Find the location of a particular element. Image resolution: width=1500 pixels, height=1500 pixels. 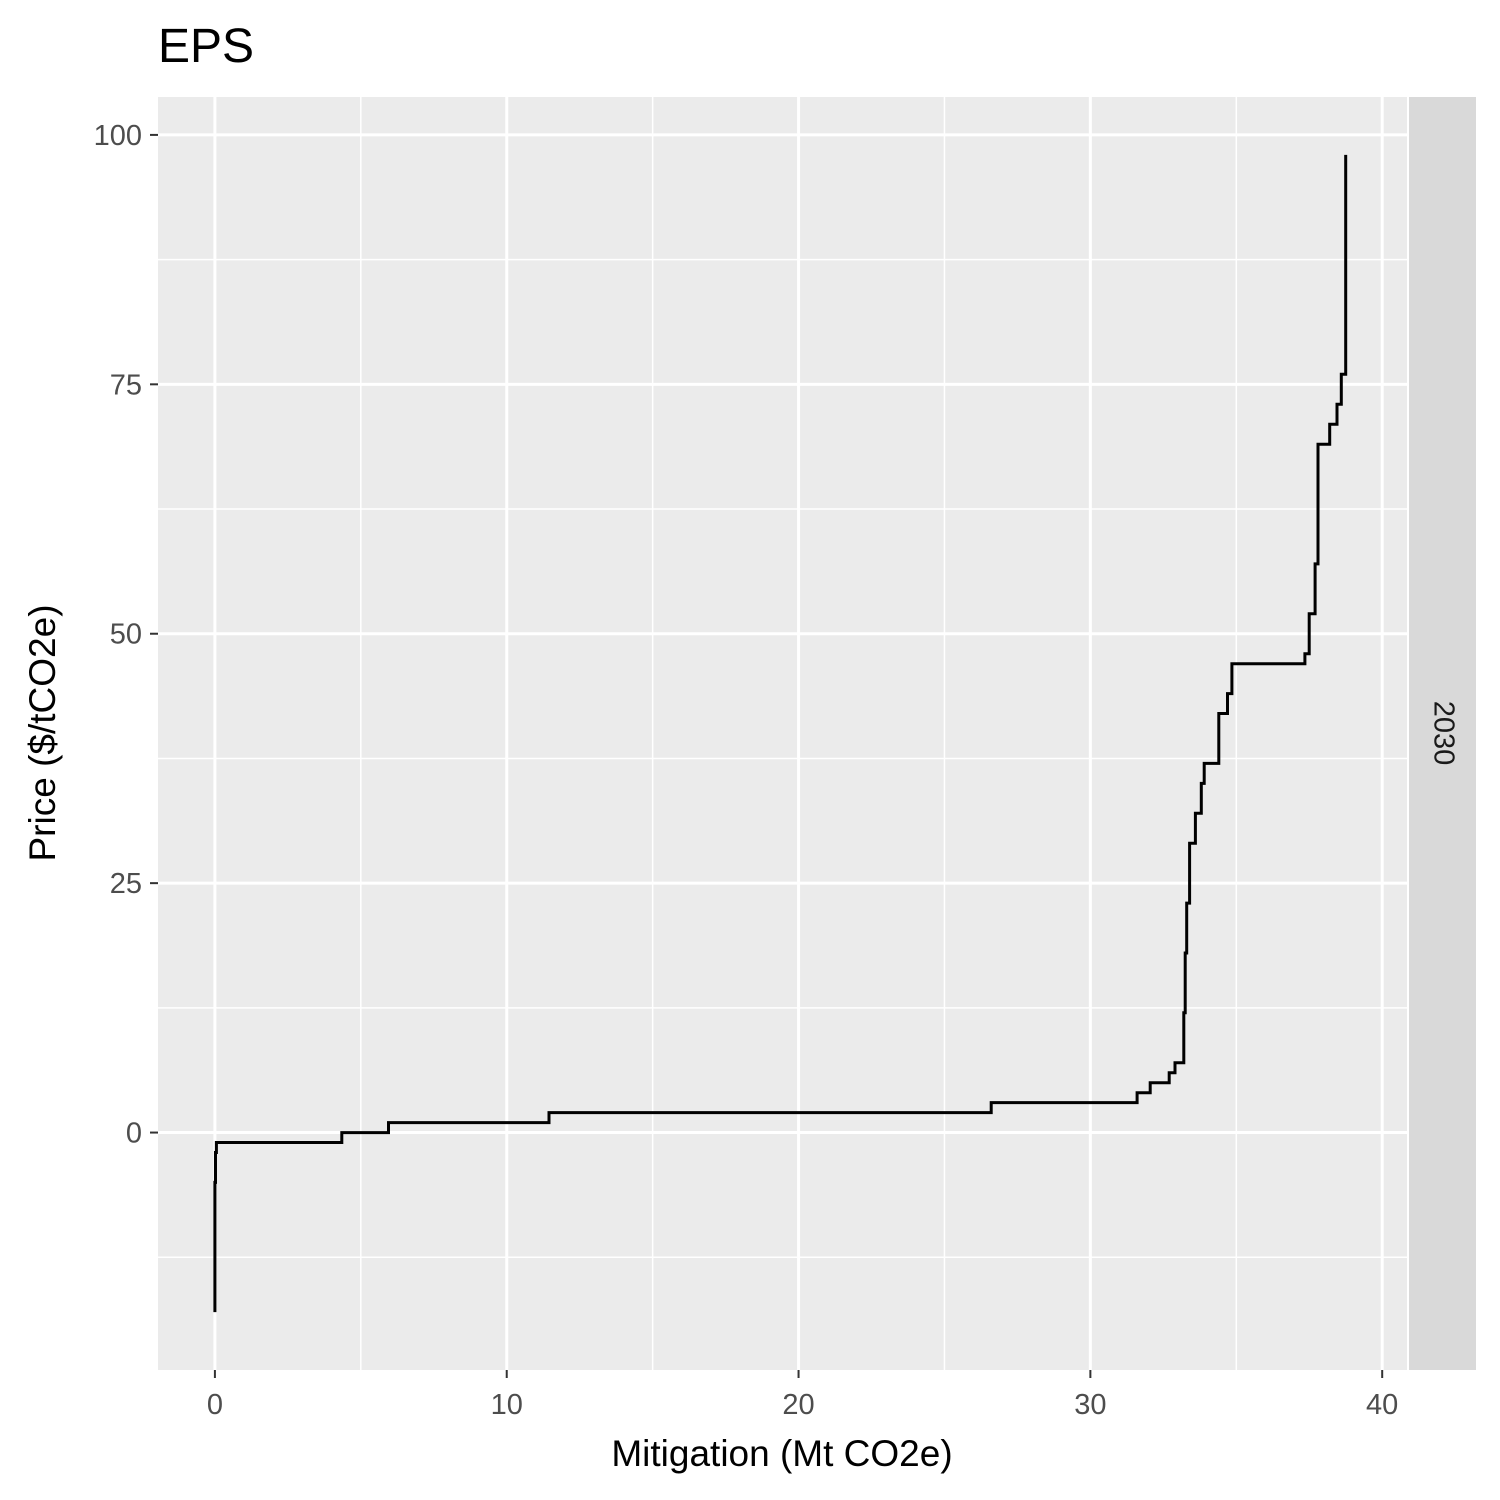

chart-title: EPS is located at coordinates (206, 46).